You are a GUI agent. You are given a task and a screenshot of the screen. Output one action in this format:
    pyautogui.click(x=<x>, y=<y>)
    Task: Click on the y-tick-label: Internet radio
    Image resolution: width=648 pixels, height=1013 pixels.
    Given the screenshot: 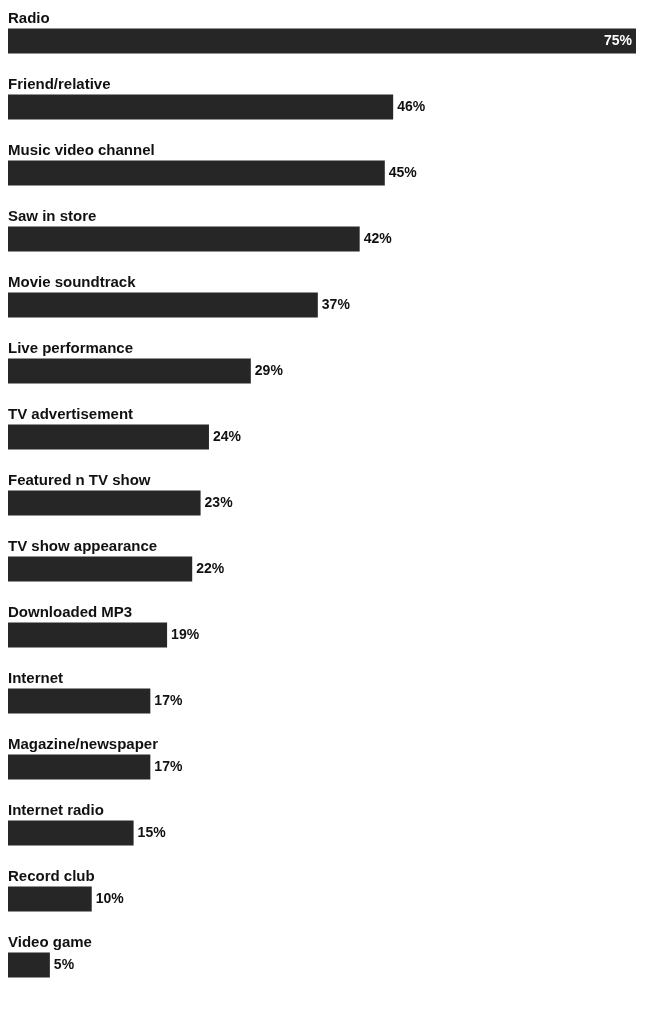 What is the action you would take?
    pyautogui.click(x=56, y=809)
    